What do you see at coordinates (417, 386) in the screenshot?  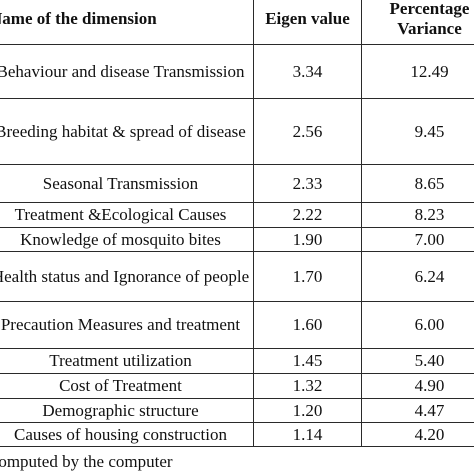 I see `percentage-variance: 4.90` at bounding box center [417, 386].